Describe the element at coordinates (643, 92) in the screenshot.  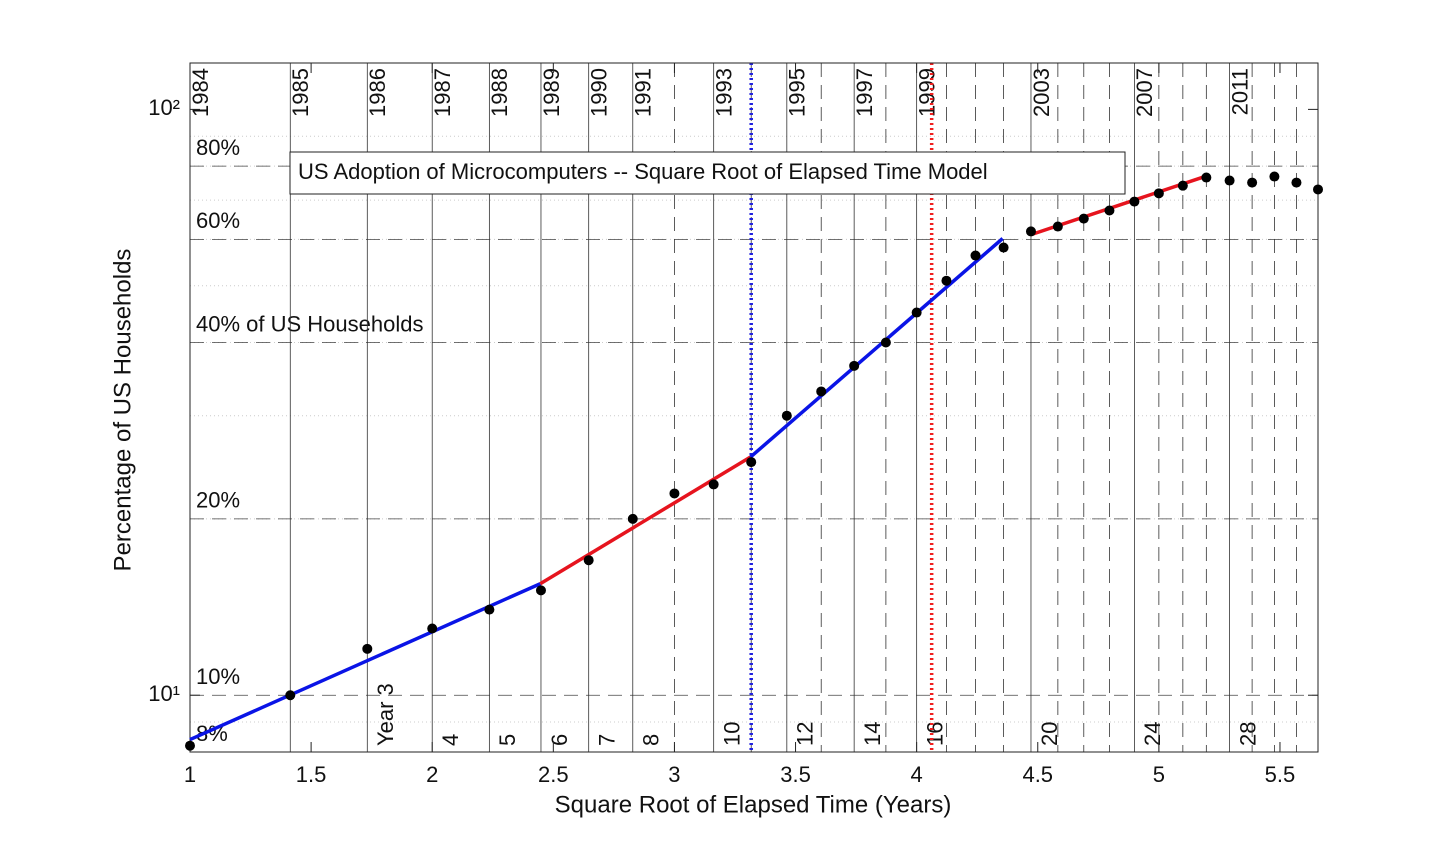
I see `year-label: 1991` at that location.